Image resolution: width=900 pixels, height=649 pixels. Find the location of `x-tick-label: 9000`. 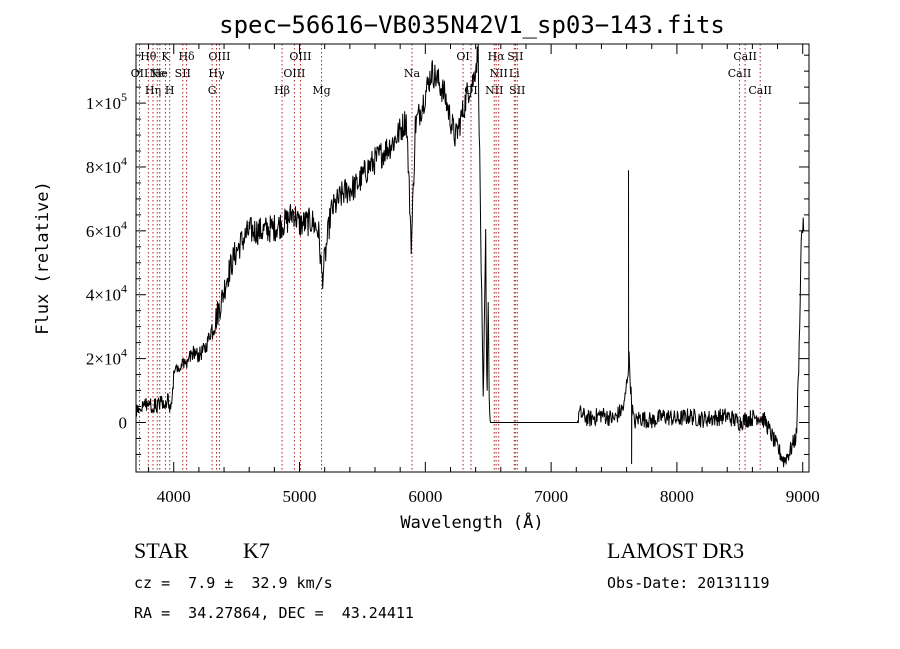

x-tick-label: 9000 is located at coordinates (803, 496).